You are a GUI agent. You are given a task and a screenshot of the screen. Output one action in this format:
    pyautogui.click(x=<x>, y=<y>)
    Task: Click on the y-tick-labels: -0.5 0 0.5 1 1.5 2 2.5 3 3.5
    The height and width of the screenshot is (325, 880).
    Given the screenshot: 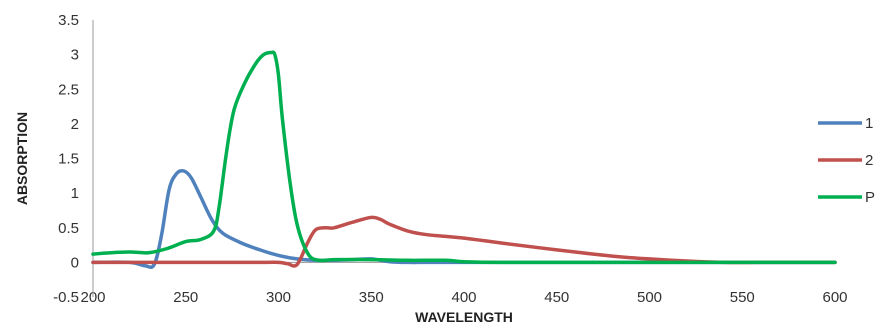 What is the action you would take?
    pyautogui.click(x=66, y=159)
    